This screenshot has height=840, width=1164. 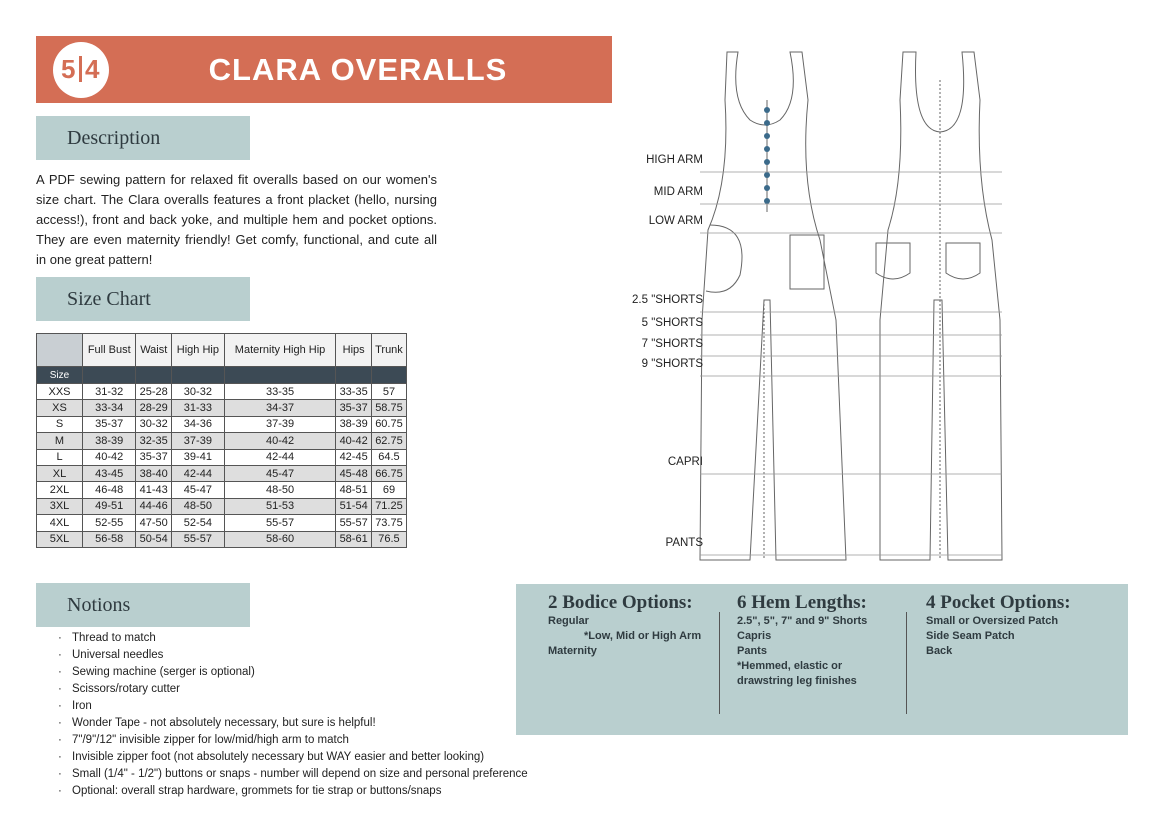 What do you see at coordinates (389, 350) in the screenshot?
I see `header-cell: Trunk` at bounding box center [389, 350].